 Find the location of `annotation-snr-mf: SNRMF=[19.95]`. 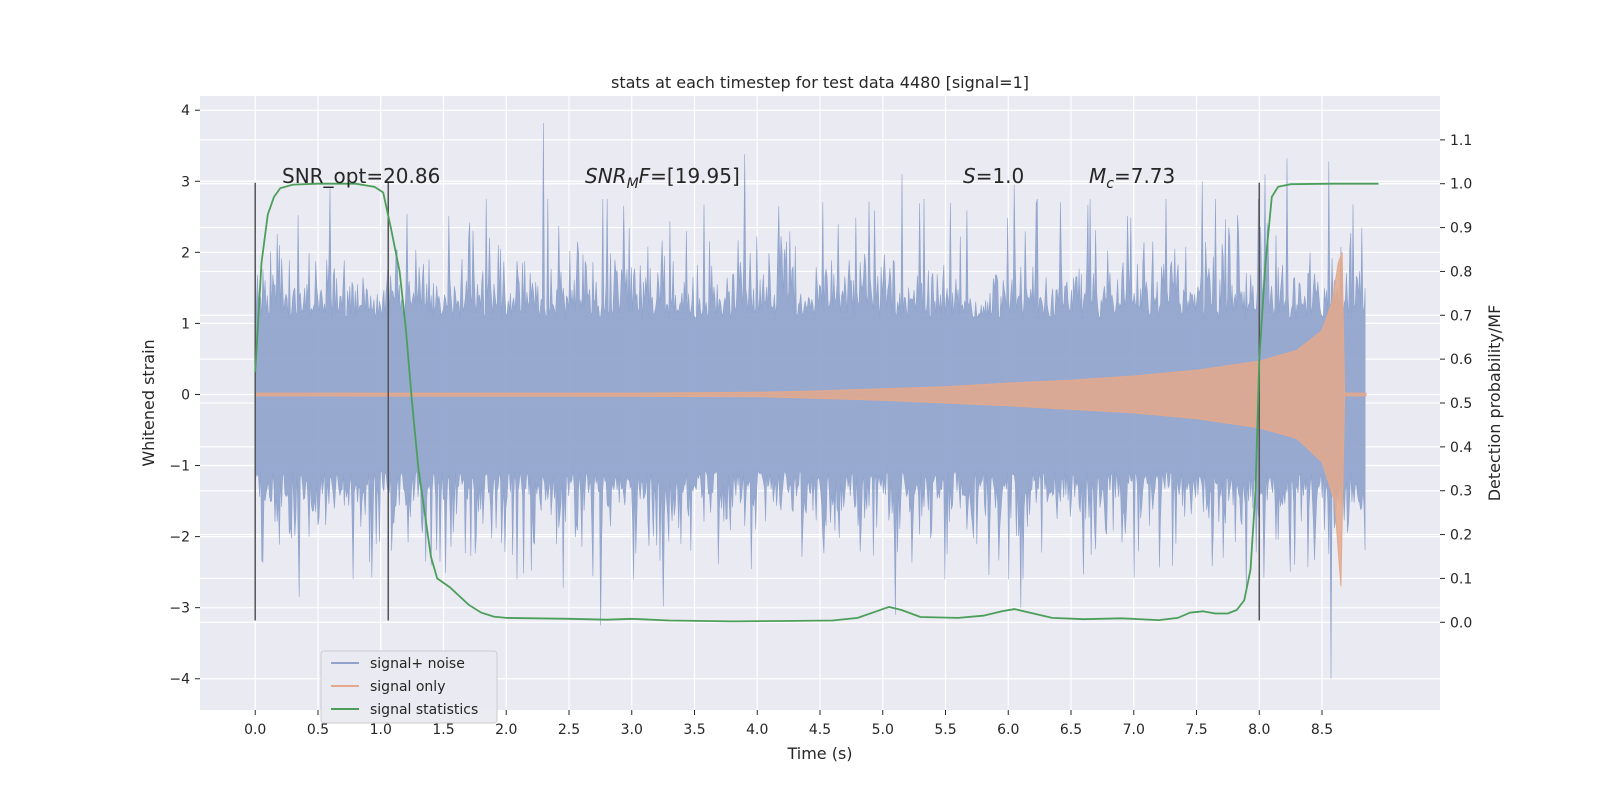

annotation-snr-mf: SNRMF=[19.95] is located at coordinates (662, 178).